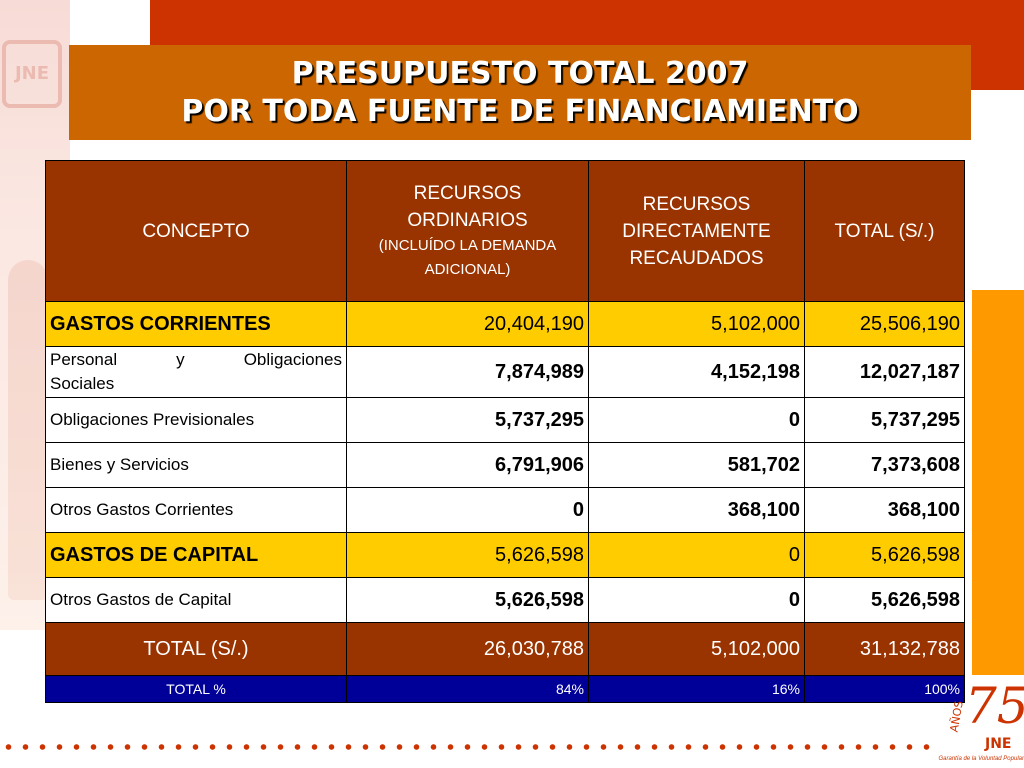  I want to click on row-ro: 20,404,190, so click(467, 324).